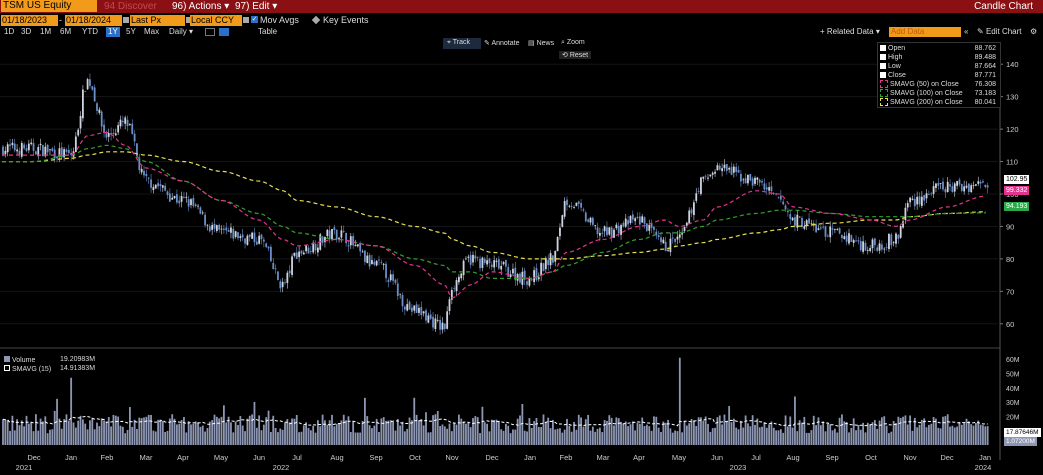 This screenshot has width=1043, height=475. I want to click on zoom-tool: ⌕ Zoom, so click(573, 42).